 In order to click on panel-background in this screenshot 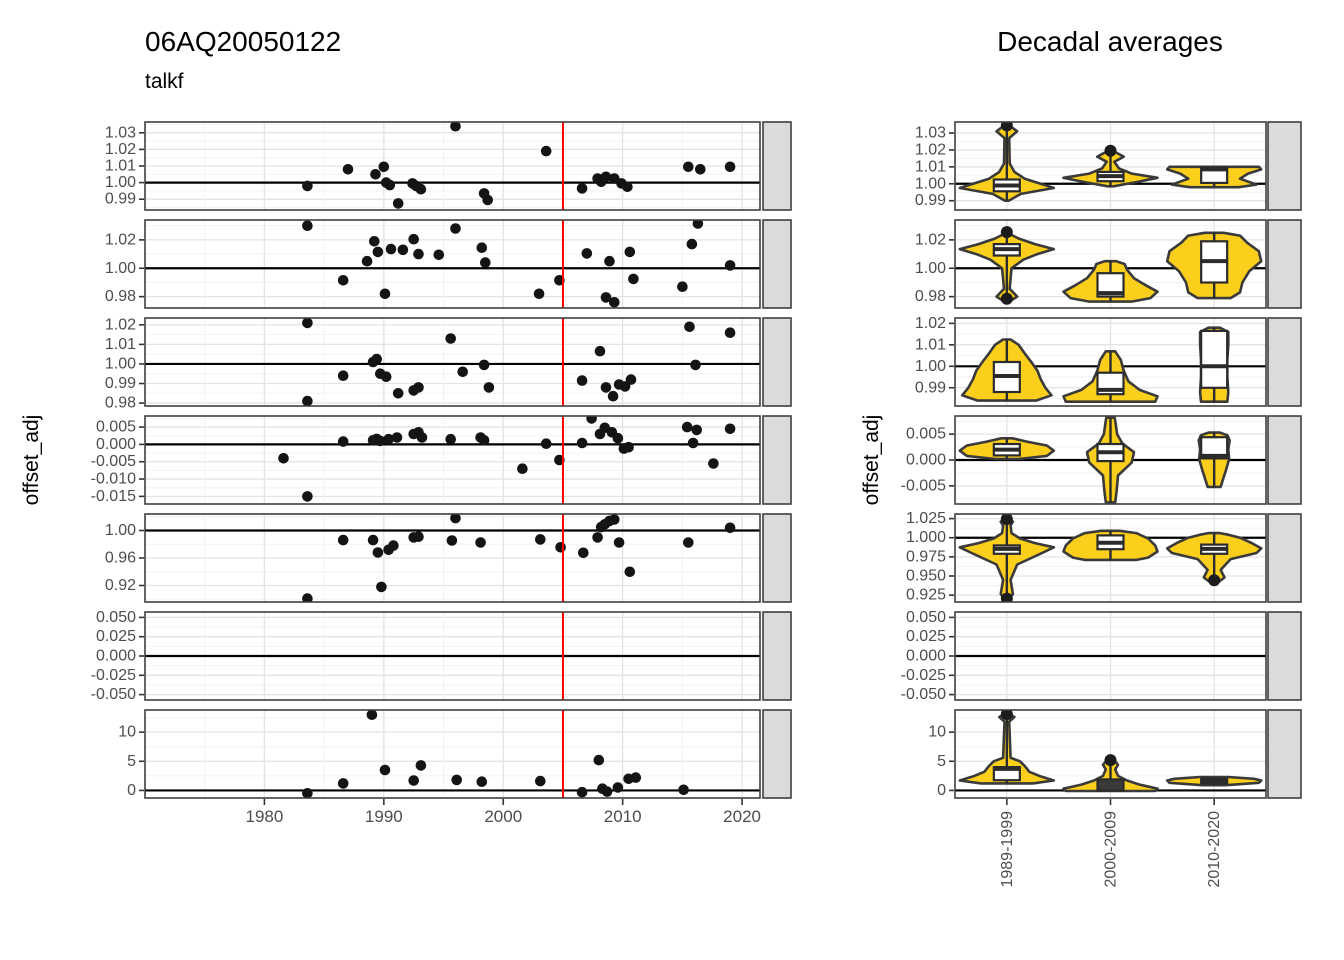, I will do `click(452, 460)`.